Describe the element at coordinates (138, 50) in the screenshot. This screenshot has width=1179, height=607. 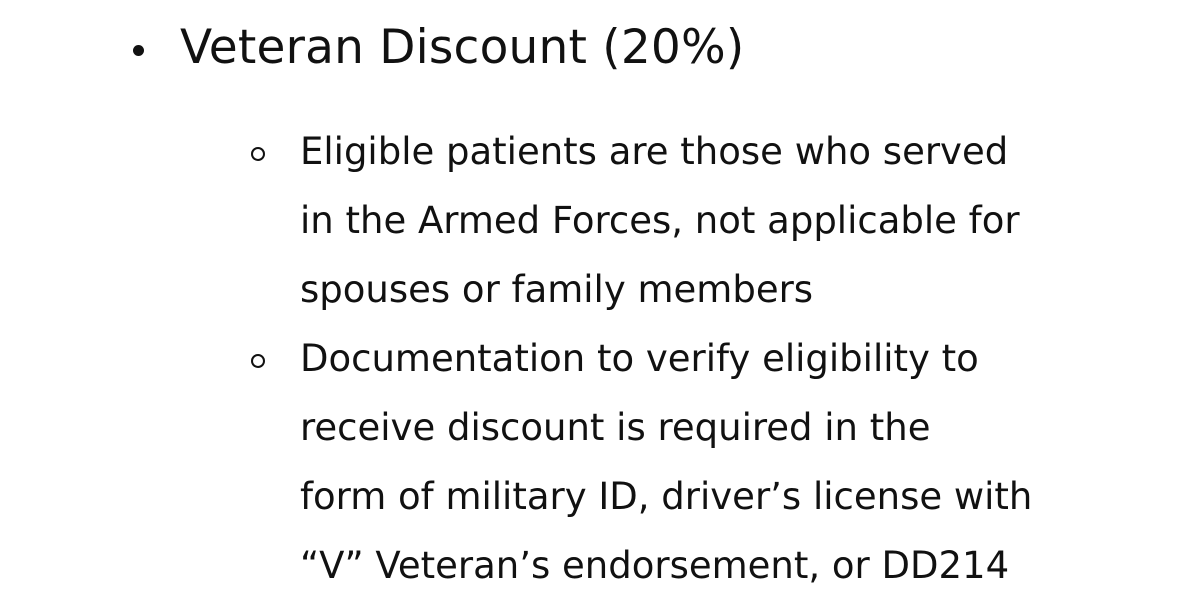
I see `main-bullet-icon` at that location.